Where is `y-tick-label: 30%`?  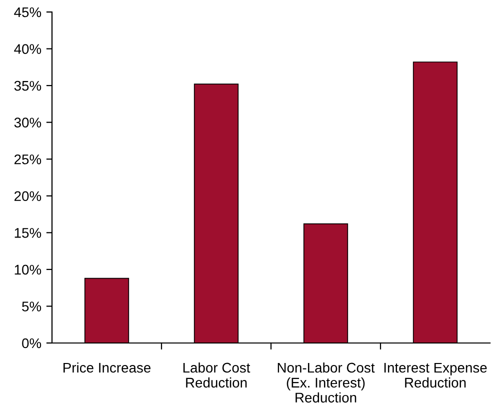 y-tick-label: 30% is located at coordinates (28, 123).